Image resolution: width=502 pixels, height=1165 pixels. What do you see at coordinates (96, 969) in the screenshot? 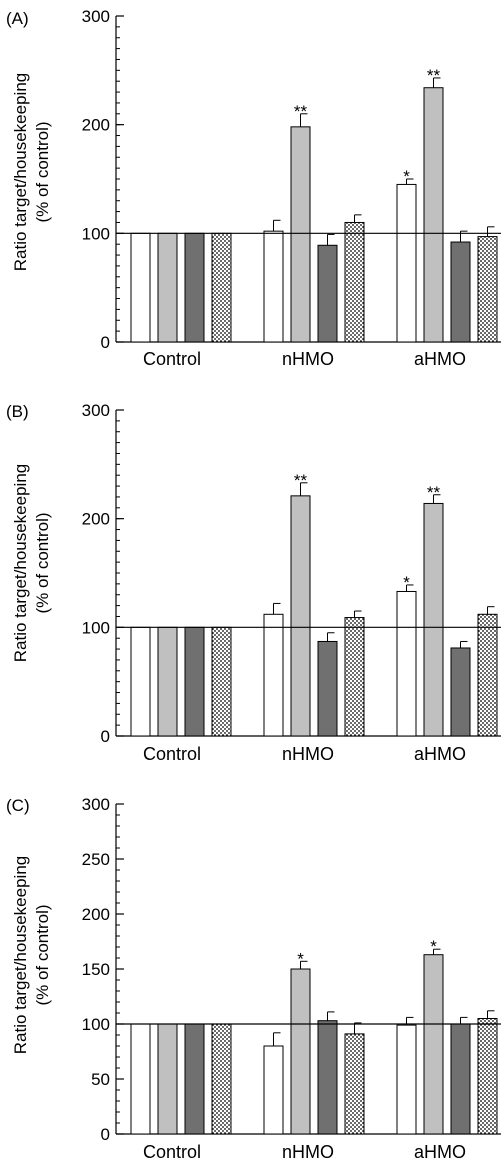
I see `y-tick-label: 150` at bounding box center [96, 969].